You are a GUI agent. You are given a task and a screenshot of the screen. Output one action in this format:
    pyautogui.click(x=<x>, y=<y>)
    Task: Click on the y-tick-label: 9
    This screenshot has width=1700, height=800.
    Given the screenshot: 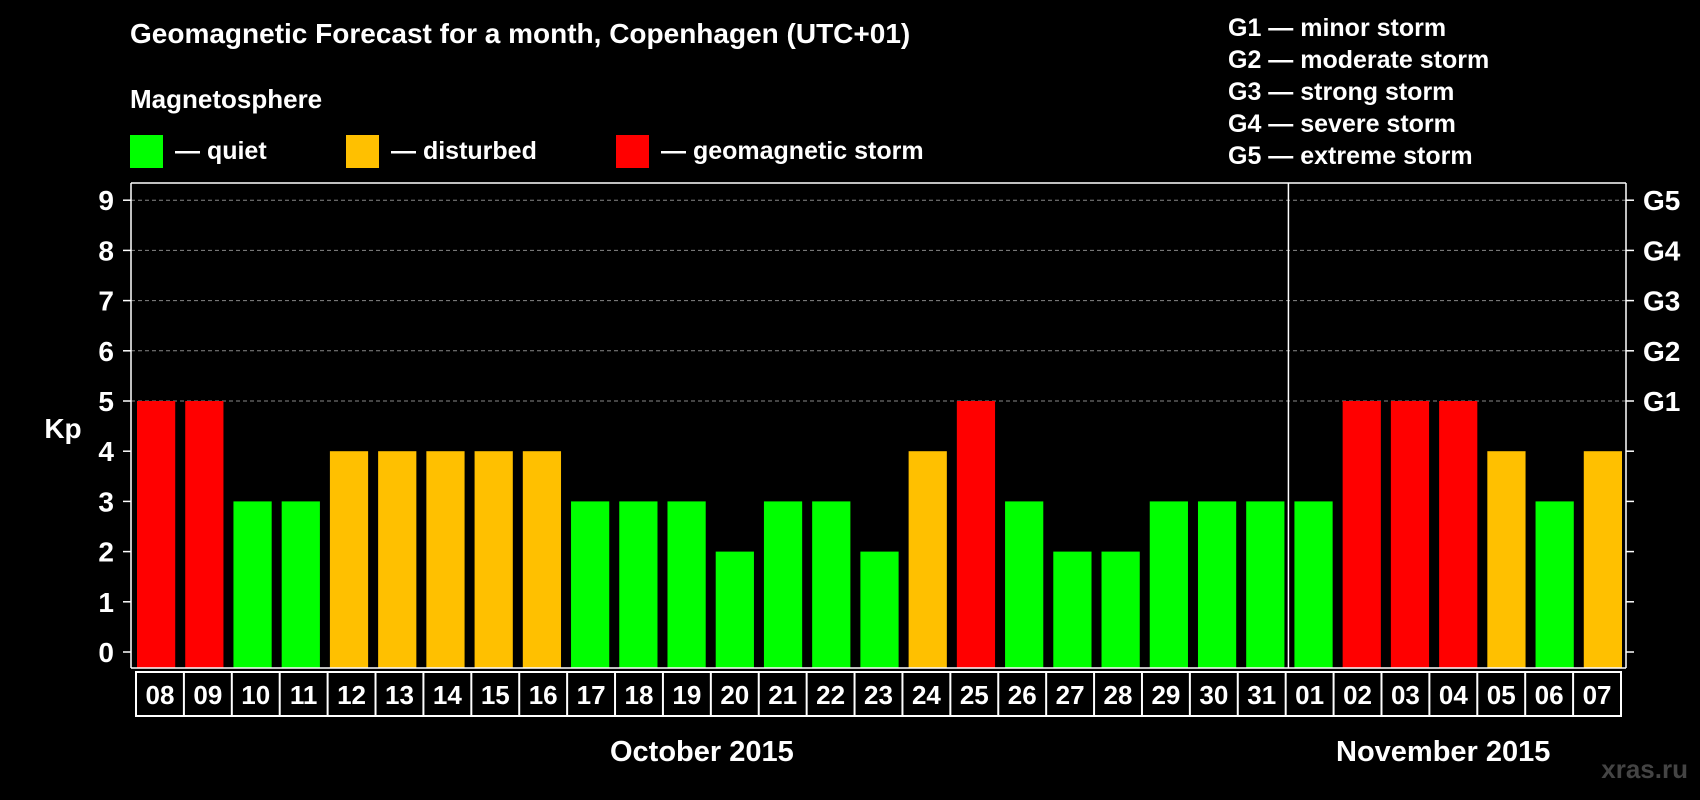 What is the action you would take?
    pyautogui.click(x=106, y=200)
    